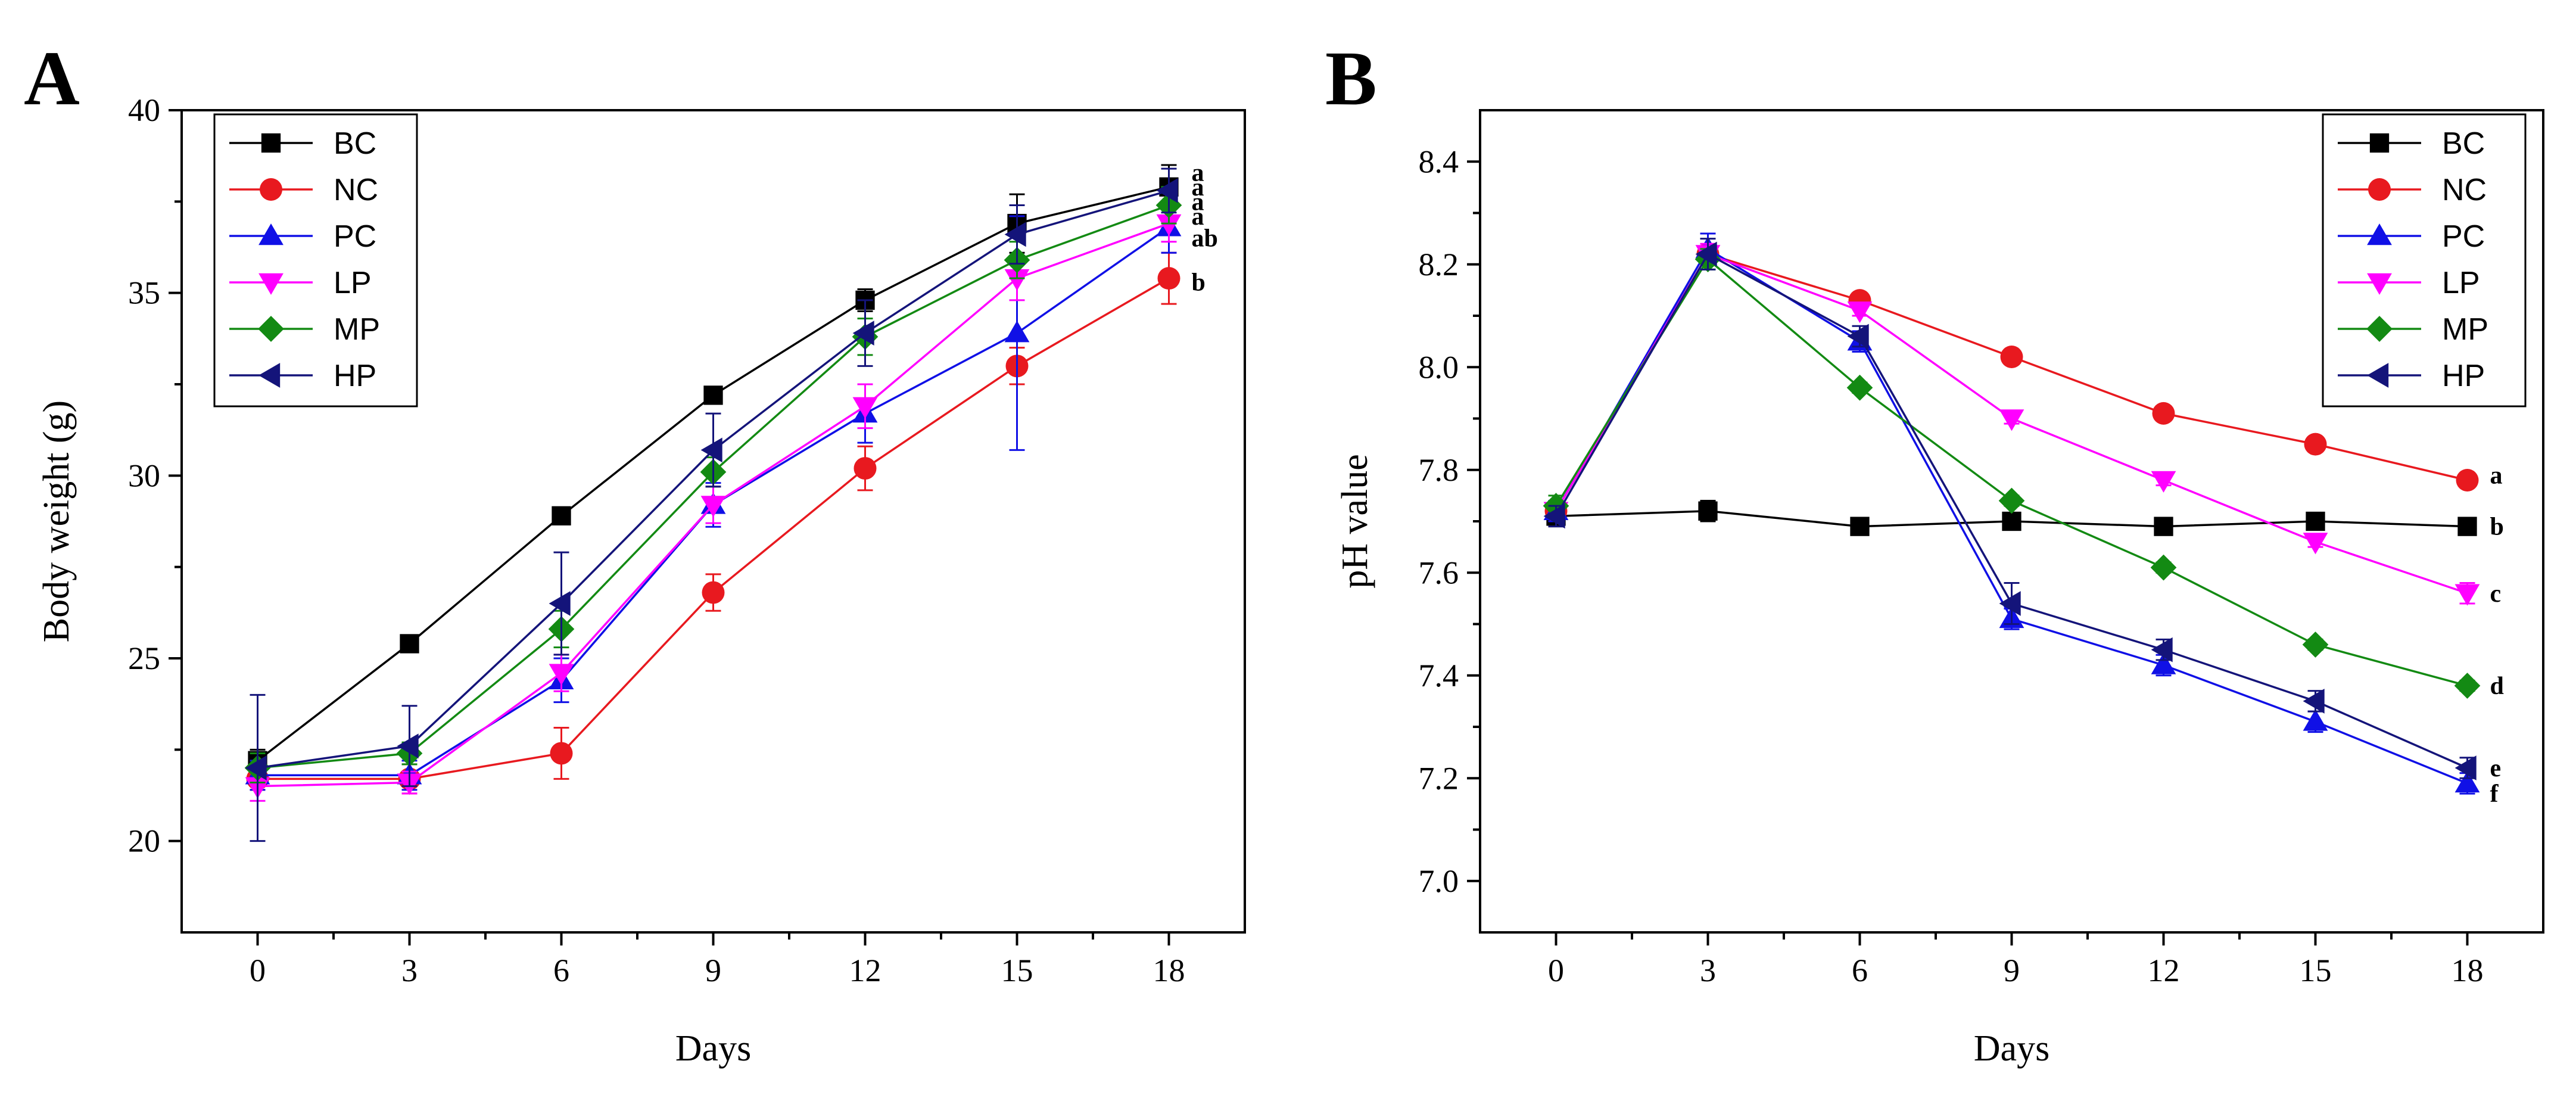 Image resolution: width=2576 pixels, height=1098 pixels. What do you see at coordinates (355, 143) in the screenshot?
I see `legend-label: BC` at bounding box center [355, 143].